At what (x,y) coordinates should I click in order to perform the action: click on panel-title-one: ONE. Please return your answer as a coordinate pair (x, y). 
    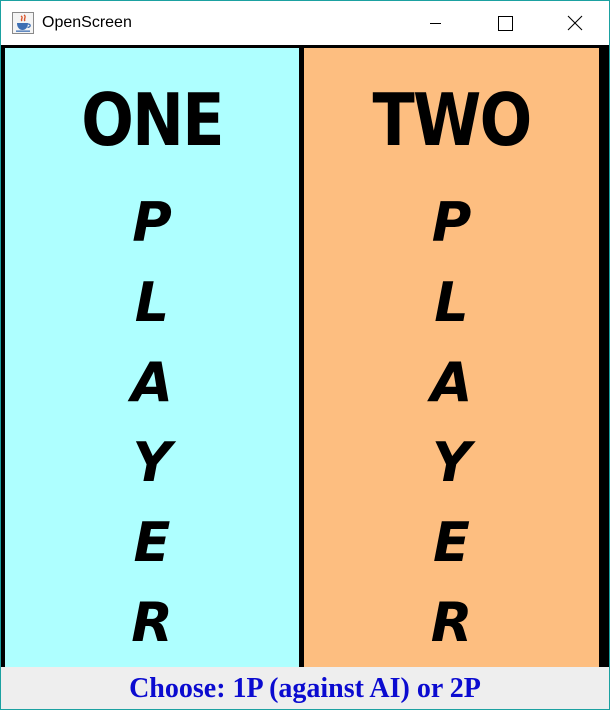
    Looking at the image, I should click on (152, 120).